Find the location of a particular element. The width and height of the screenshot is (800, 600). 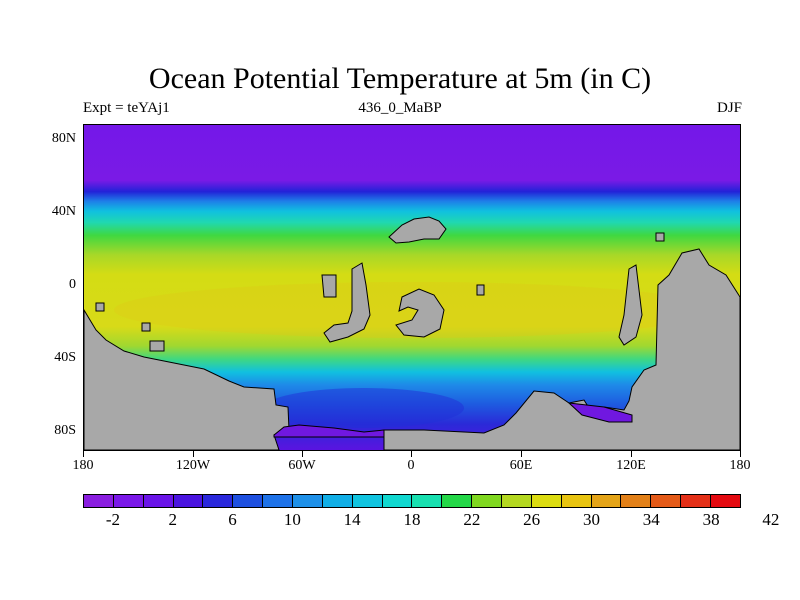

cold-pool is located at coordinates (364, 408).